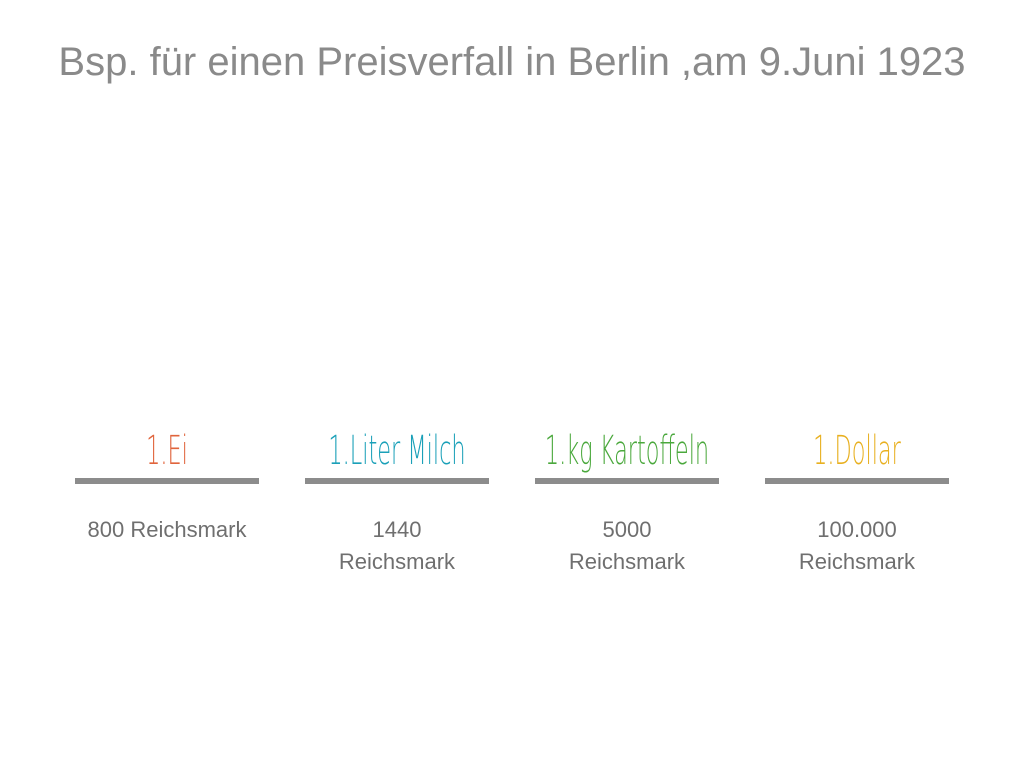  What do you see at coordinates (397, 491) in the screenshot?
I see `price-item-milk: 1.Liter Milch 1440 Reichsmark` at bounding box center [397, 491].